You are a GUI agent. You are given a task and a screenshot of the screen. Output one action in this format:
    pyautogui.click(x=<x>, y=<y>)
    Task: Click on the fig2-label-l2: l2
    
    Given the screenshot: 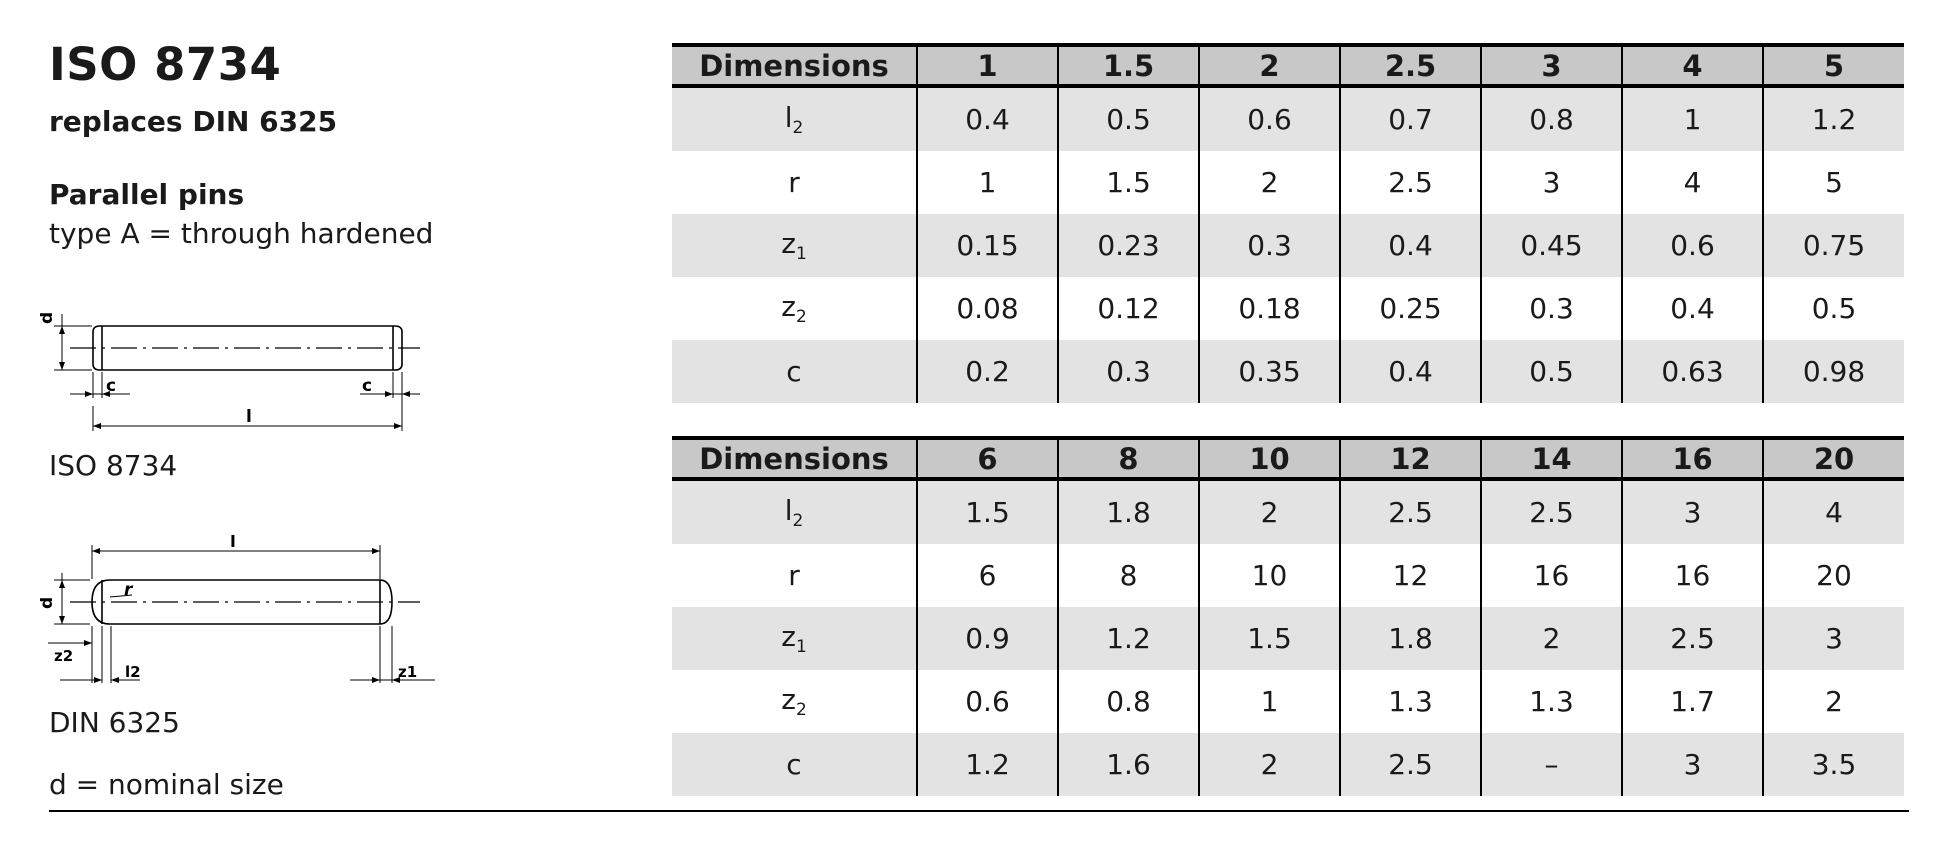 What is the action you would take?
    pyautogui.click(x=133, y=672)
    